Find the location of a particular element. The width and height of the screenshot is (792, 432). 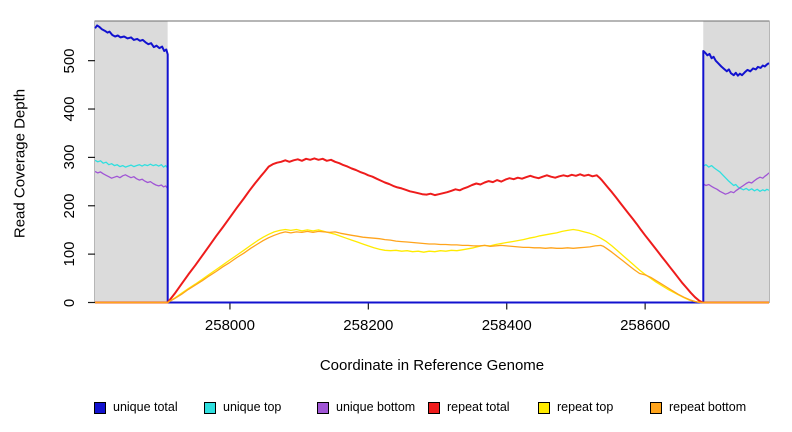

series-line-repeat-top is located at coordinates (432, 266).